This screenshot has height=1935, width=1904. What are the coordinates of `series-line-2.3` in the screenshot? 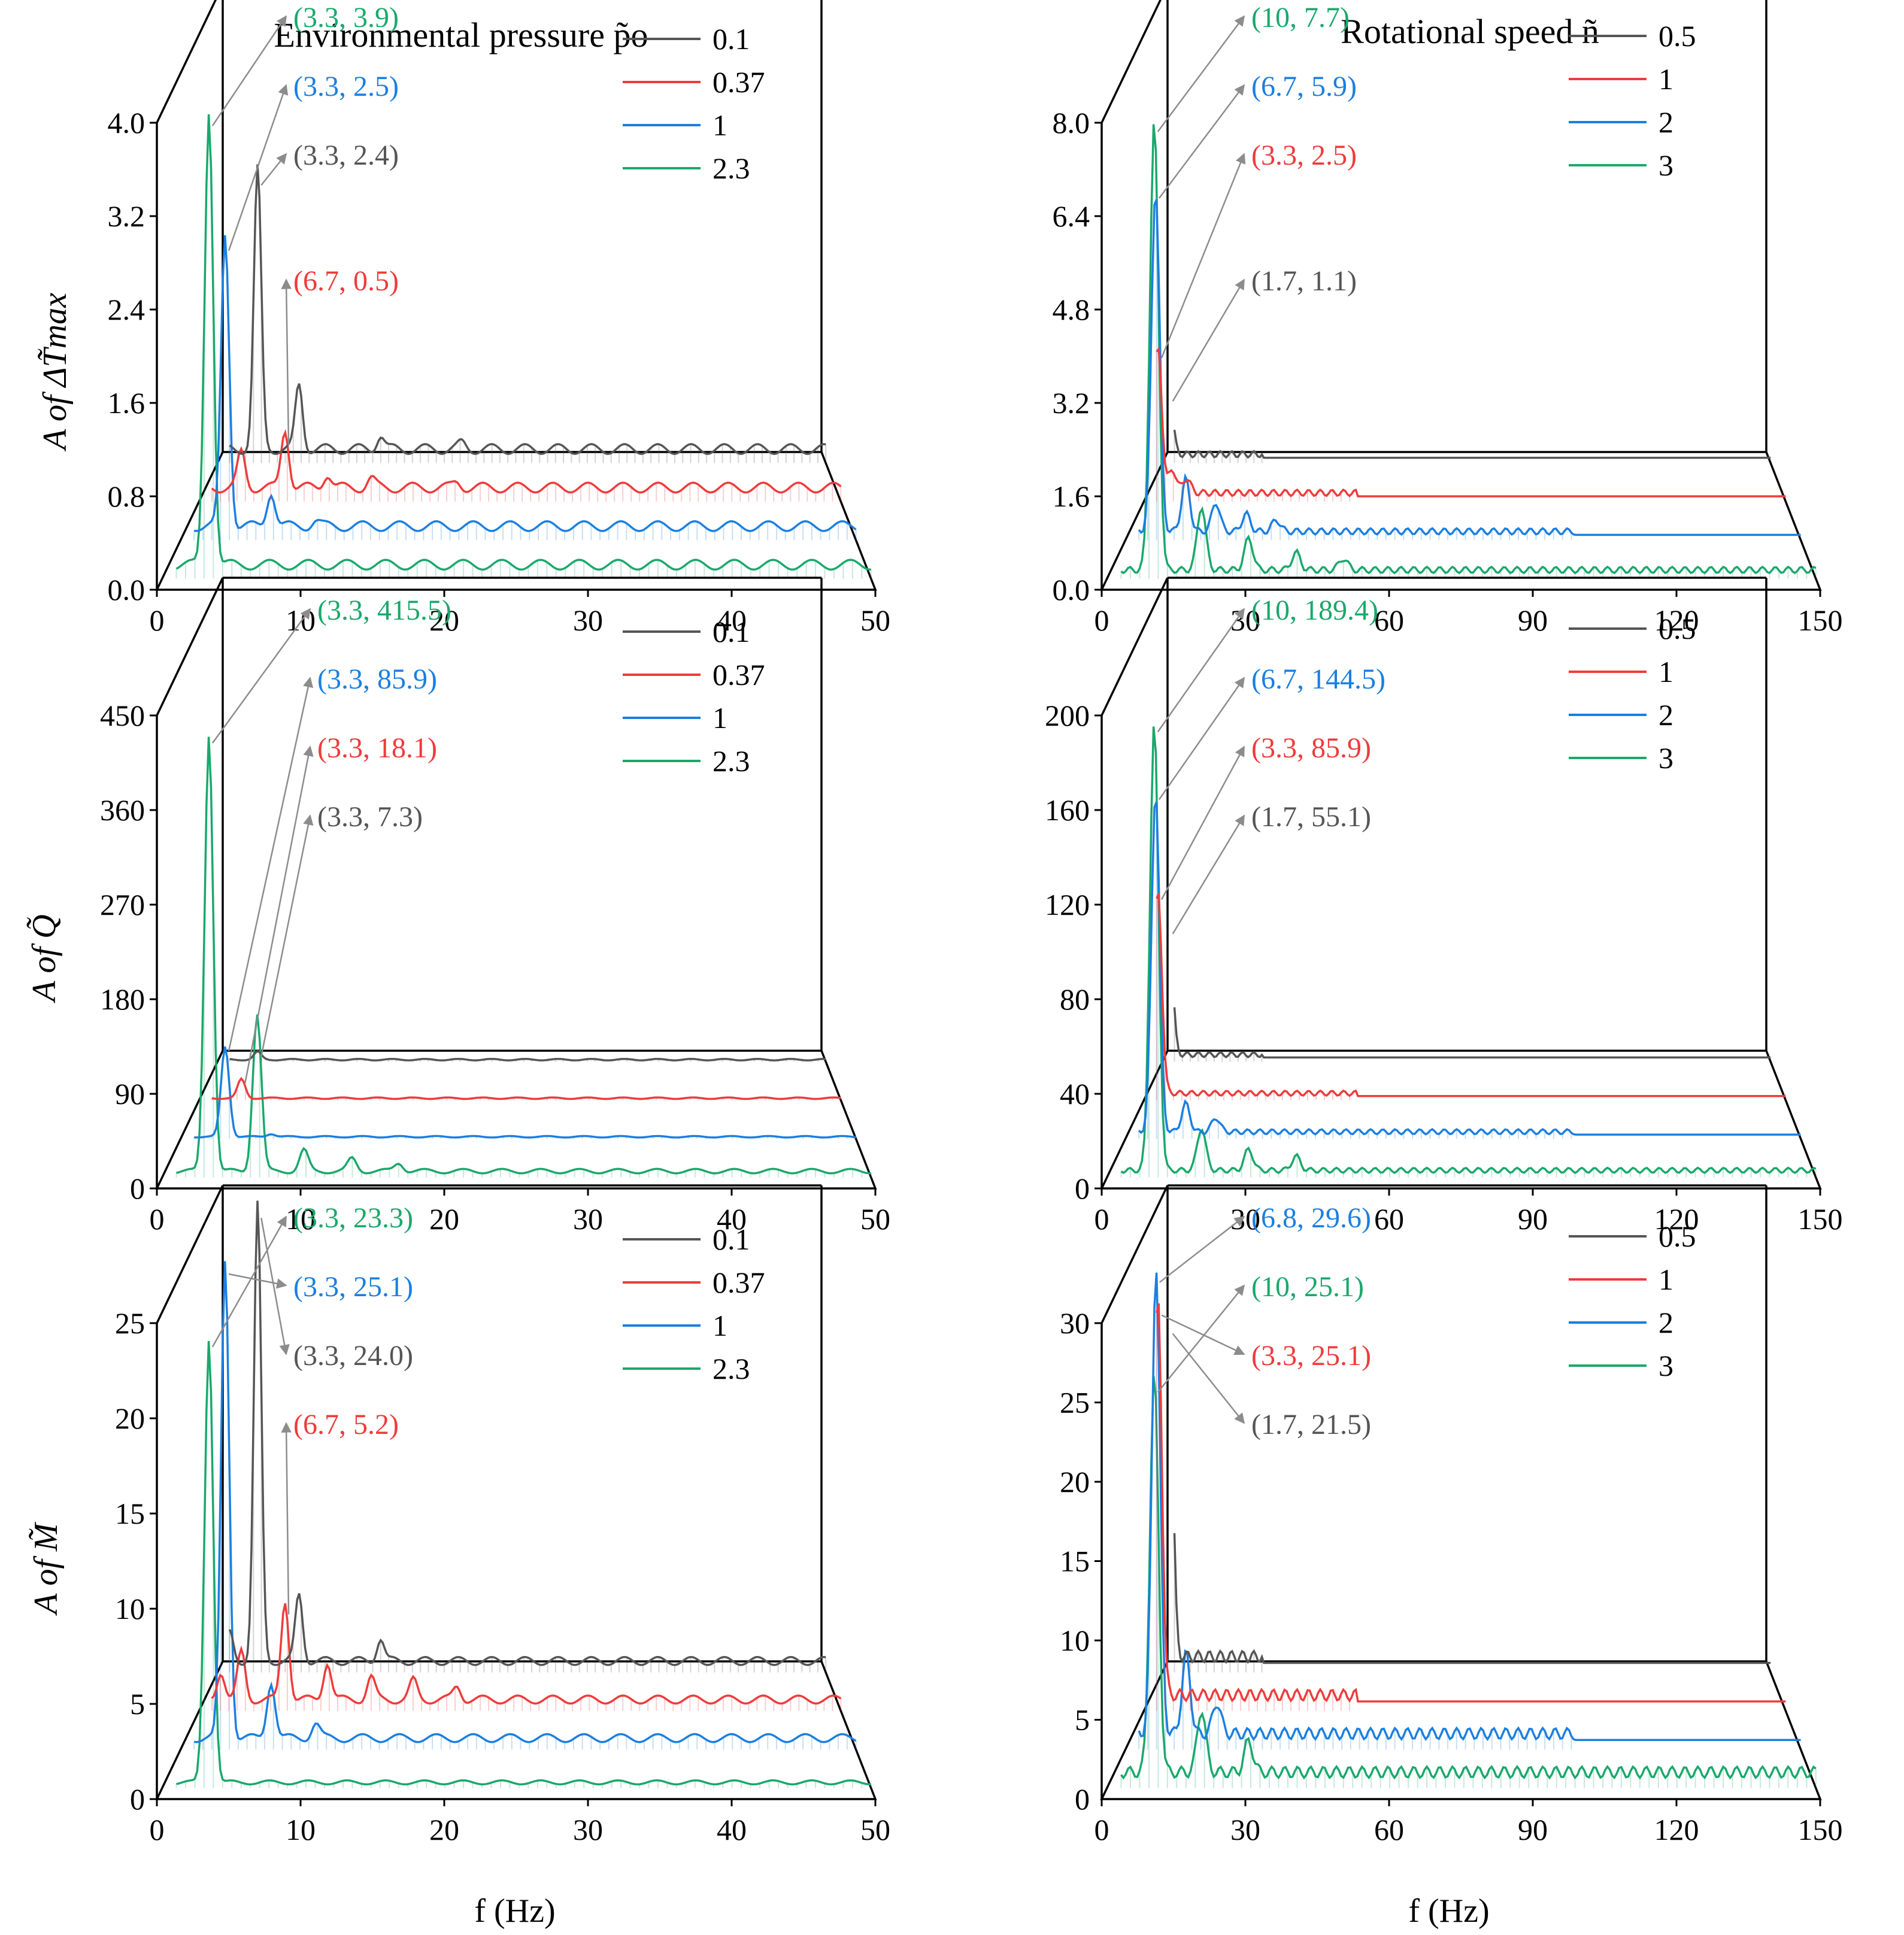 It's located at (523, 955).